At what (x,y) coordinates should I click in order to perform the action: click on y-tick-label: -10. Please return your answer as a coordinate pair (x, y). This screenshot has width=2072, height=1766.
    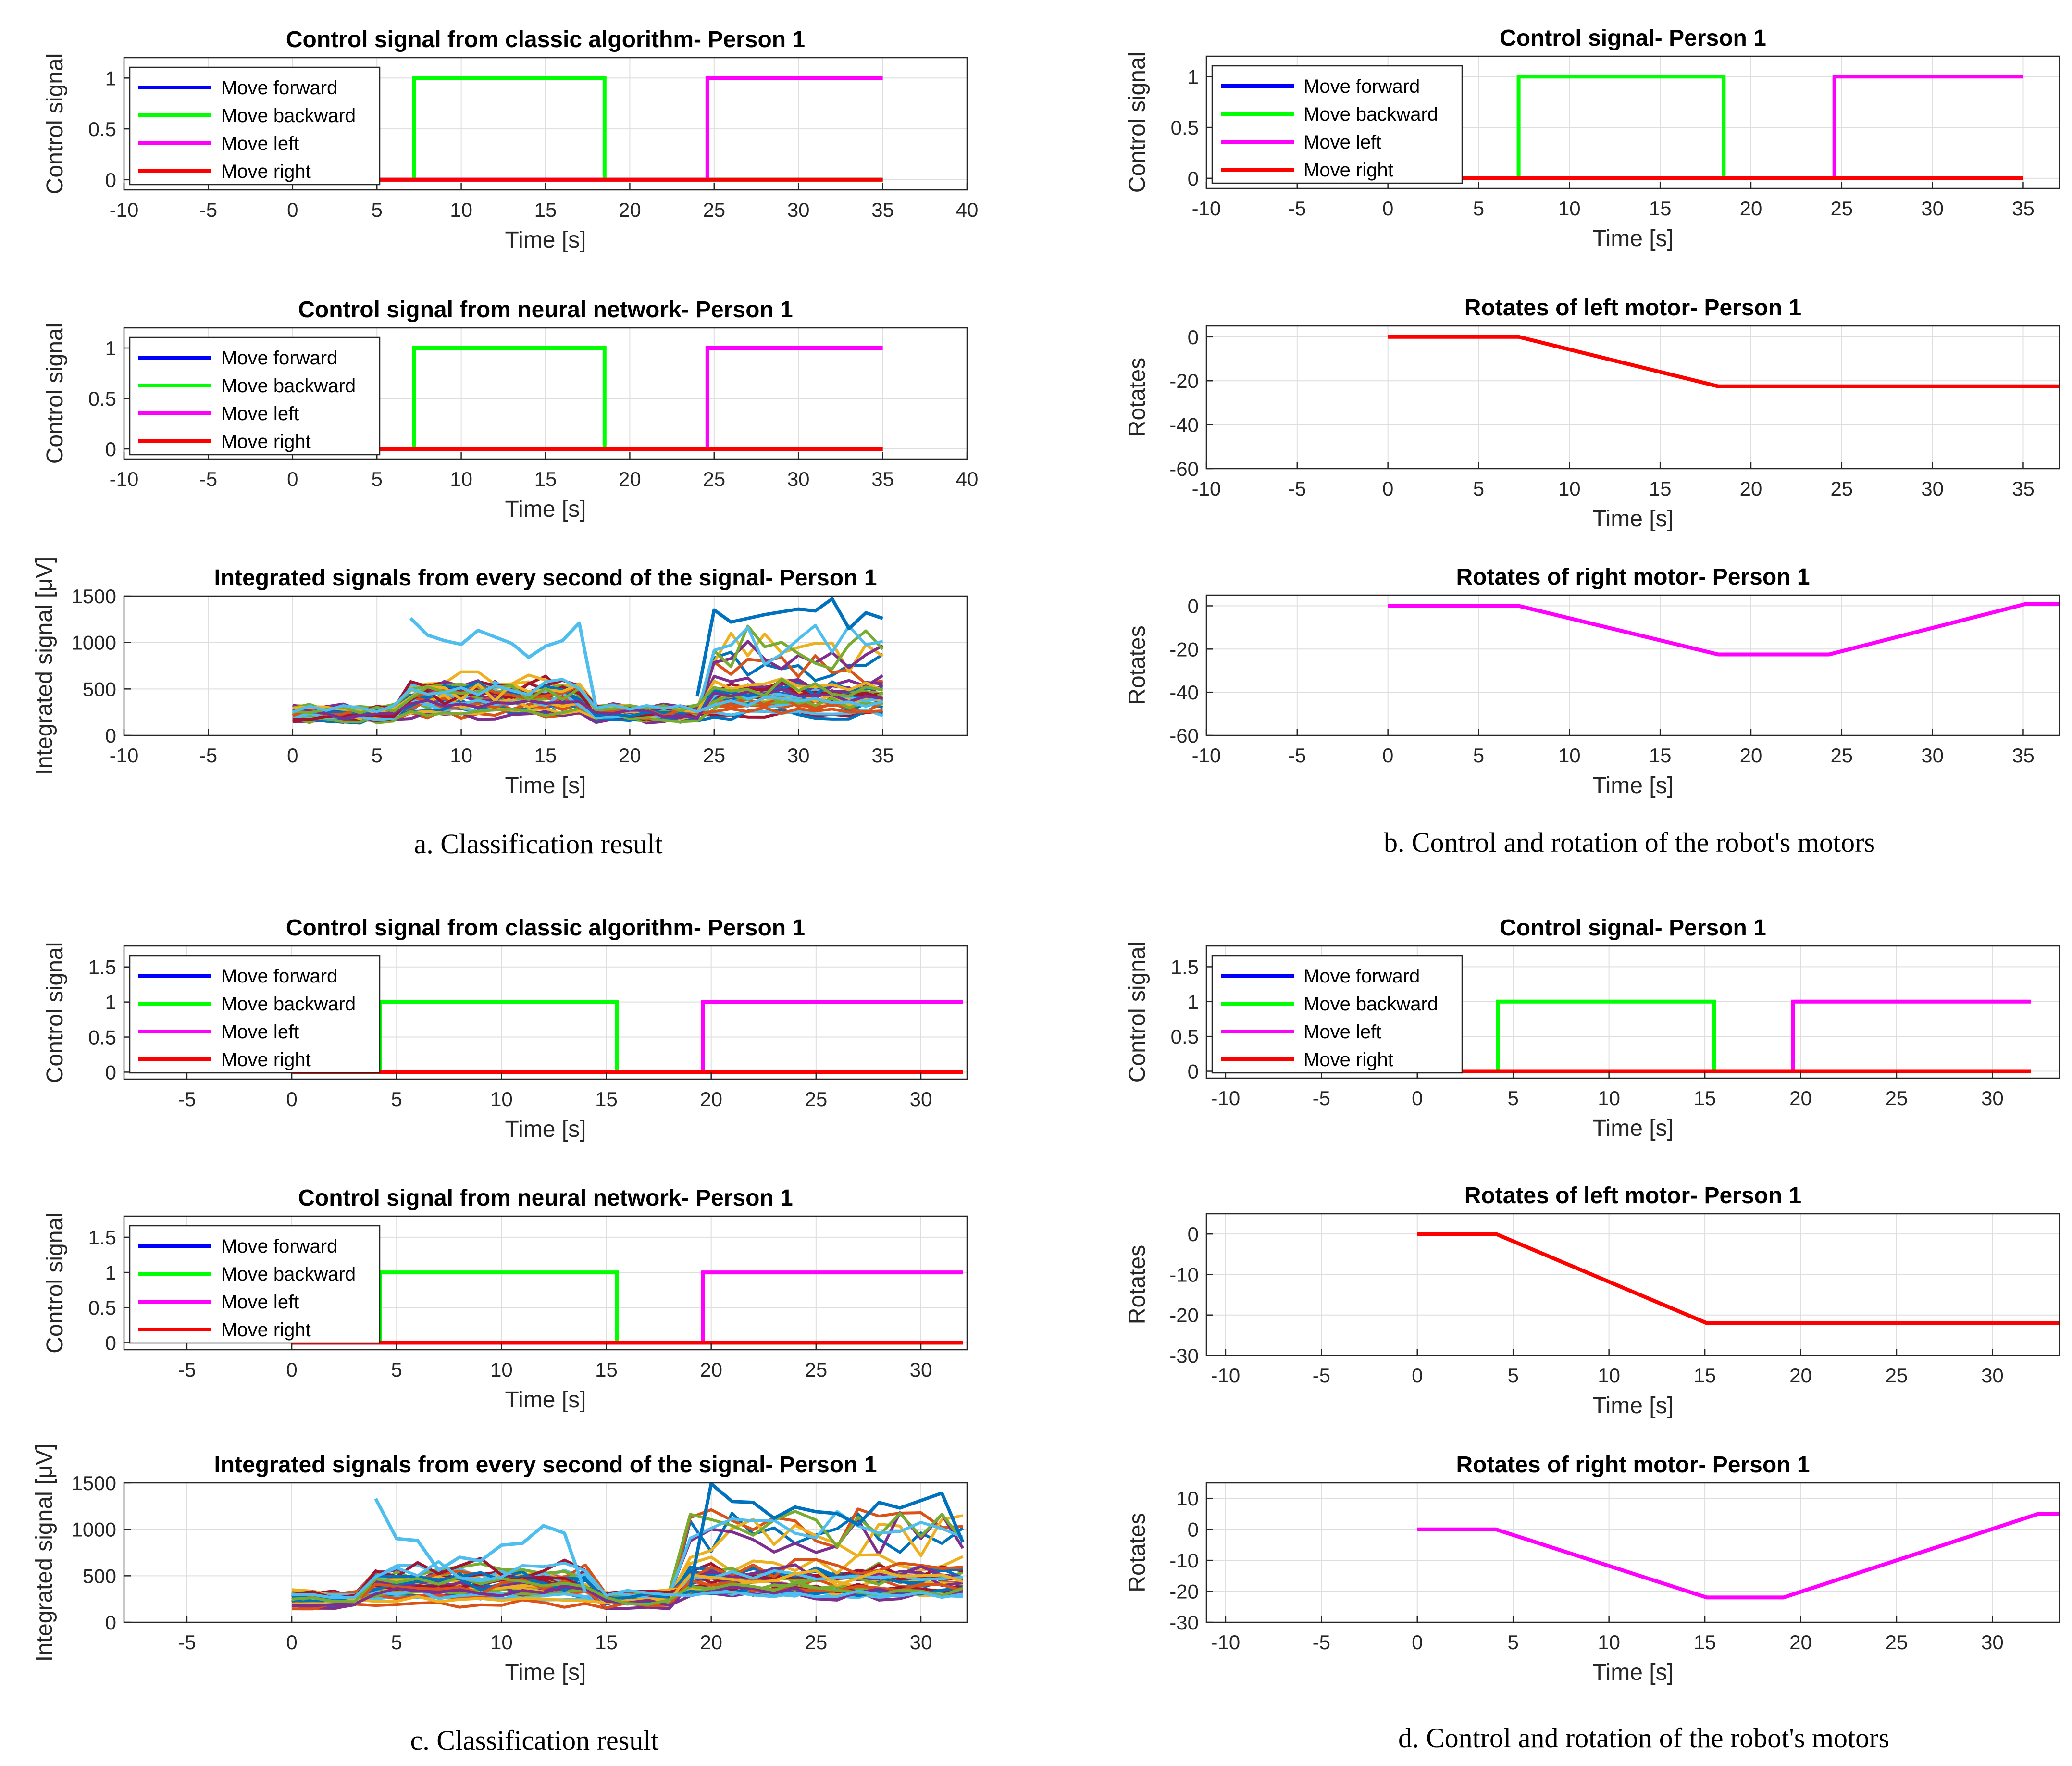
    Looking at the image, I should click on (1184, 1274).